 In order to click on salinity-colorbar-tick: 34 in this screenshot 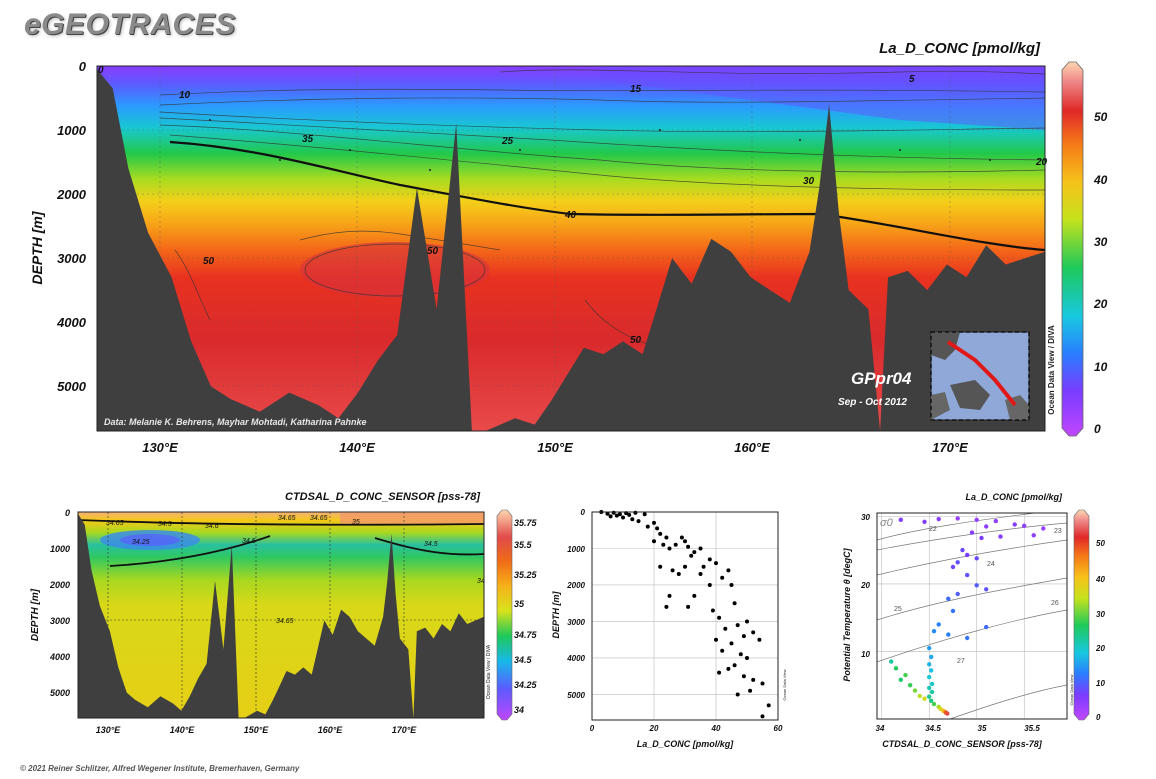, I will do `click(519, 710)`.